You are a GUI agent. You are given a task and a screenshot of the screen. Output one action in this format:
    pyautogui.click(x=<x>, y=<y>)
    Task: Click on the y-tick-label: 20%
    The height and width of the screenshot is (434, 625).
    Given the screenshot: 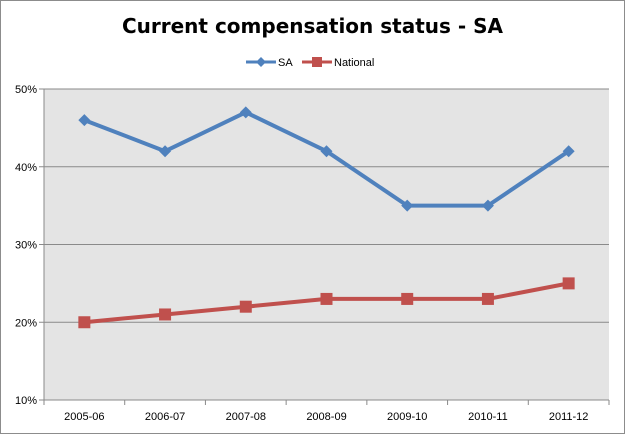 What is the action you would take?
    pyautogui.click(x=26, y=323)
    